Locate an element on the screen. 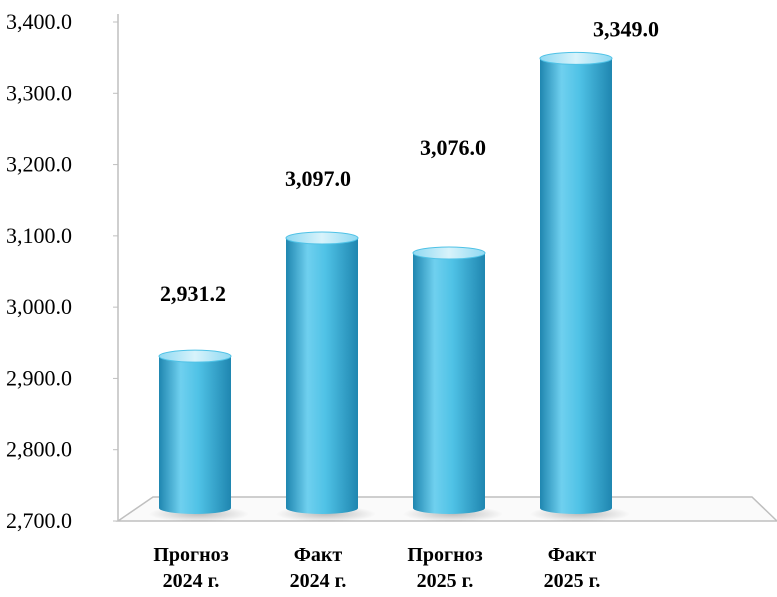 This screenshot has width=777, height=597. y-tick-label: 2,700.0 is located at coordinates (39, 520).